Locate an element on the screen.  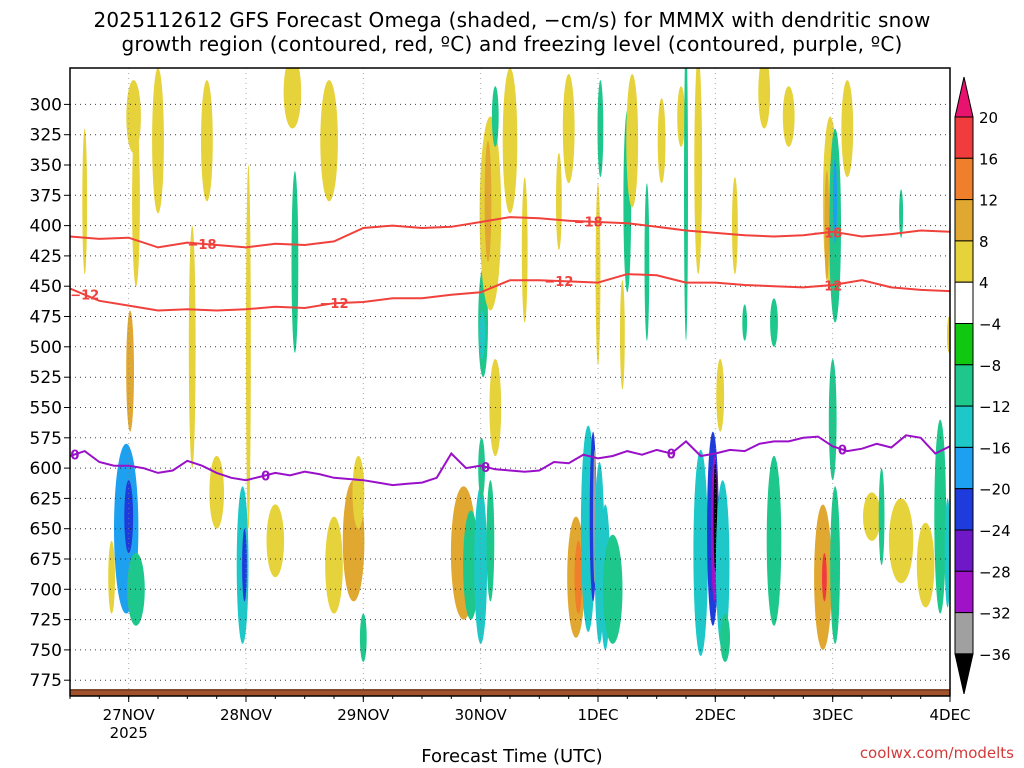
x-tick-label: 29NOV is located at coordinates (363, 715).